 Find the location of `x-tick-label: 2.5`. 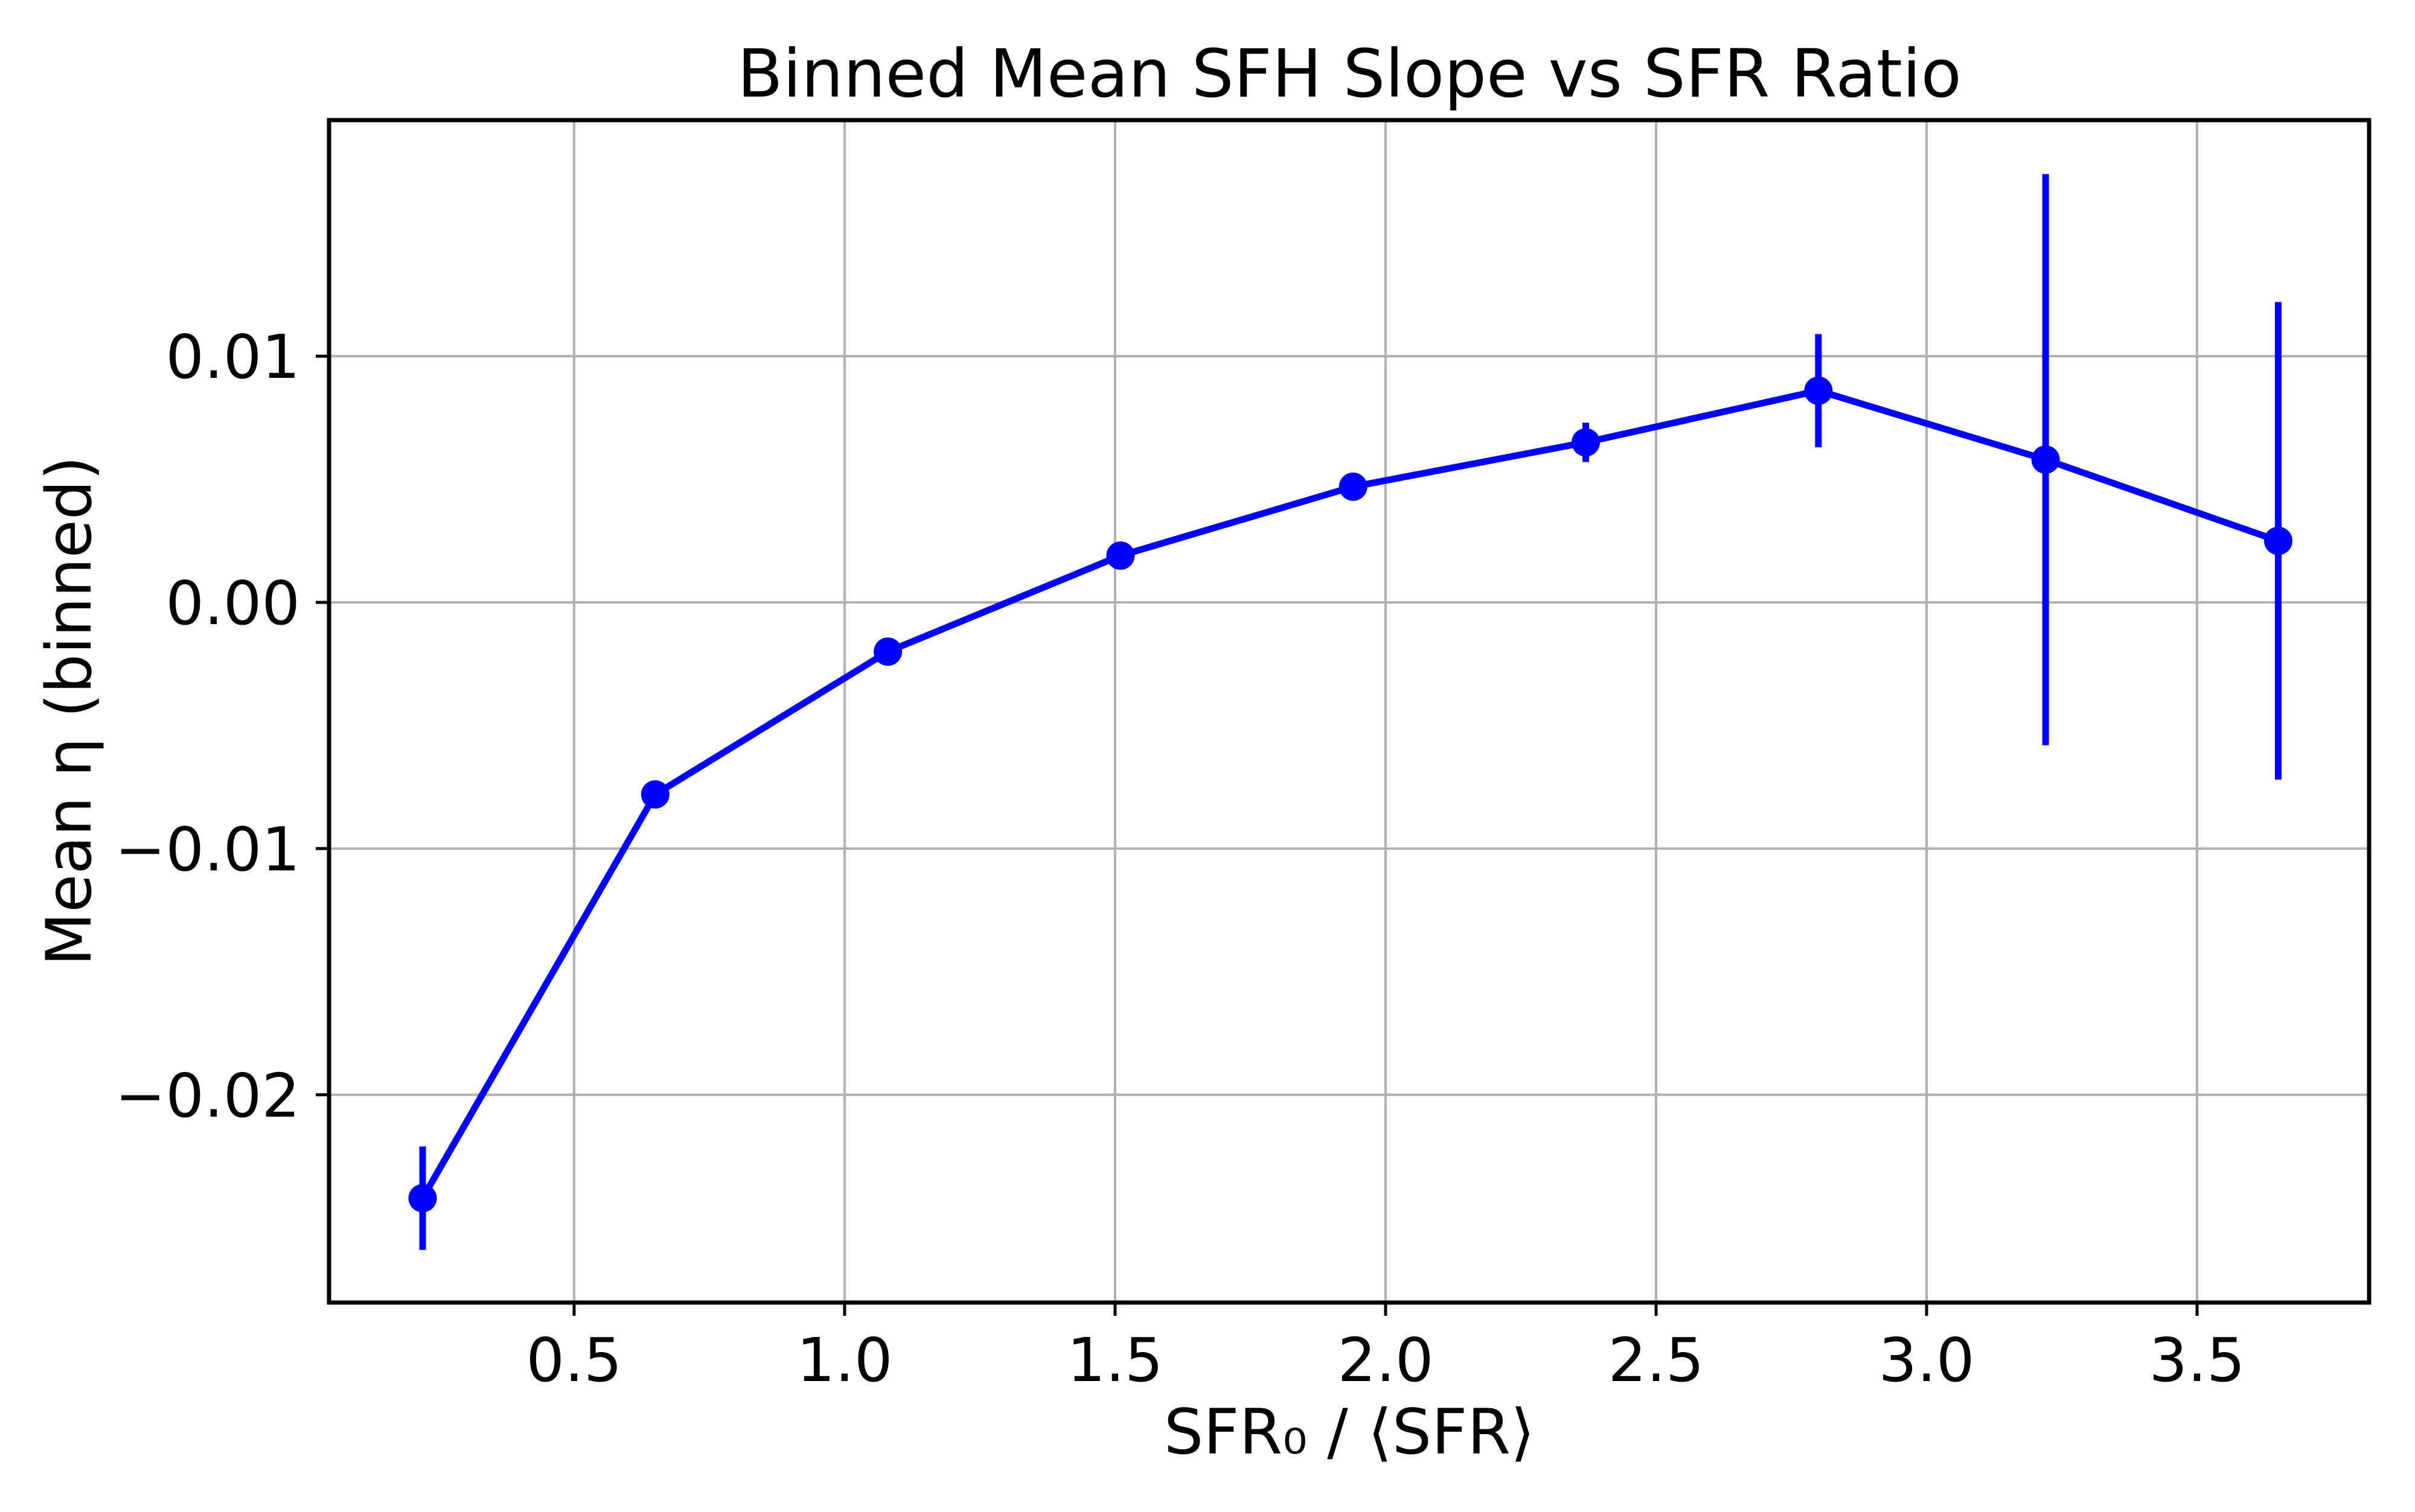

x-tick-label: 2.5 is located at coordinates (1656, 1360).